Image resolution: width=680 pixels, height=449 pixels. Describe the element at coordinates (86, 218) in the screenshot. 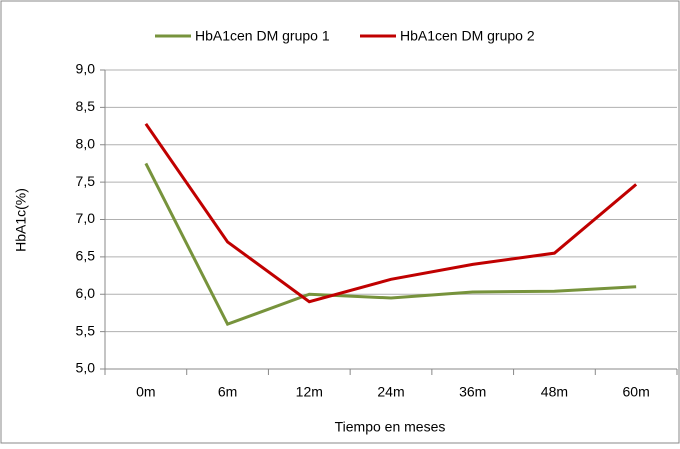

I see `y-tick-label: 7,0` at that location.